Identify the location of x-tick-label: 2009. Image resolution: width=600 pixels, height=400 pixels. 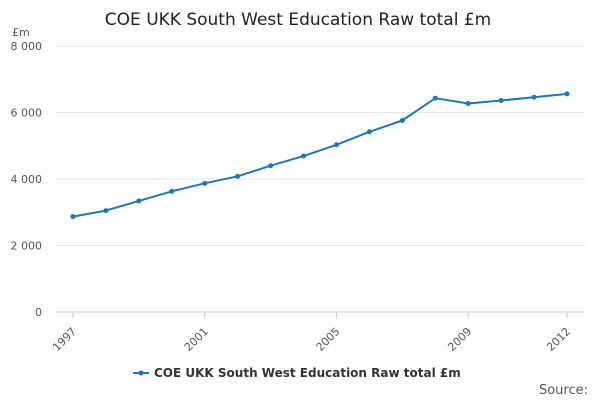
(459, 339).